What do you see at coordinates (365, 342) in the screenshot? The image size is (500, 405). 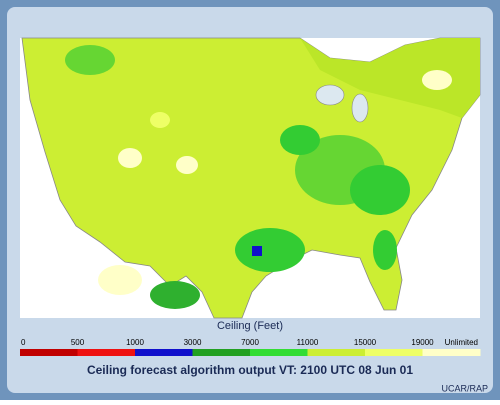 I see `colorbar-tick-label: 15000` at bounding box center [365, 342].